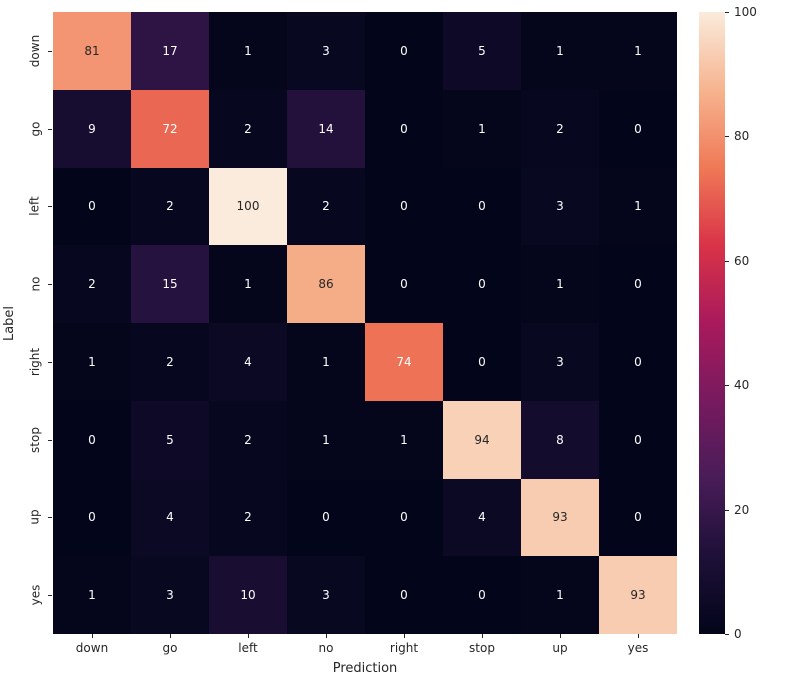 The height and width of the screenshot is (684, 788). I want to click on colorbar: 0 20 40 60 80 100, so click(743, 323).